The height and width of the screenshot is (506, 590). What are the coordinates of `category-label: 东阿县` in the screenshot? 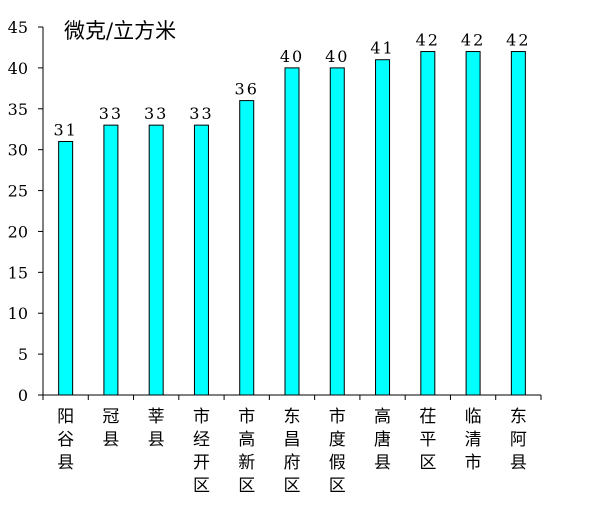 It's located at (518, 440).